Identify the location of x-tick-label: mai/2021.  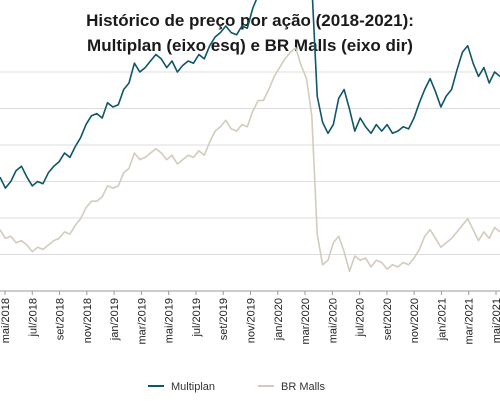
(495, 320).